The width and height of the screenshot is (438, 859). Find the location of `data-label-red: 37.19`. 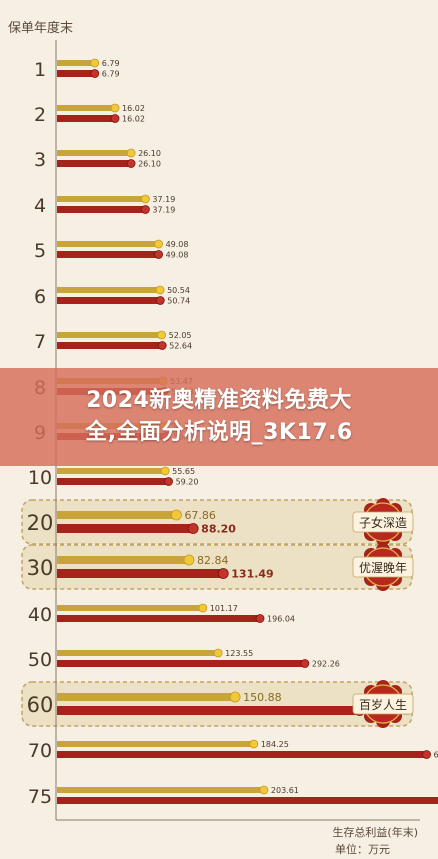

data-label-red: 37.19 is located at coordinates (163, 209).